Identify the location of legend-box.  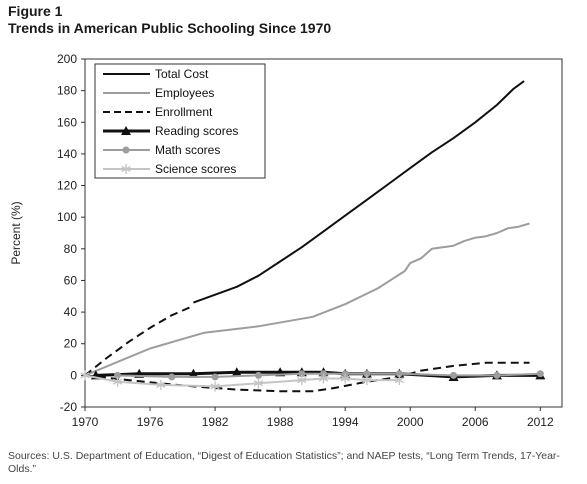
(180, 121).